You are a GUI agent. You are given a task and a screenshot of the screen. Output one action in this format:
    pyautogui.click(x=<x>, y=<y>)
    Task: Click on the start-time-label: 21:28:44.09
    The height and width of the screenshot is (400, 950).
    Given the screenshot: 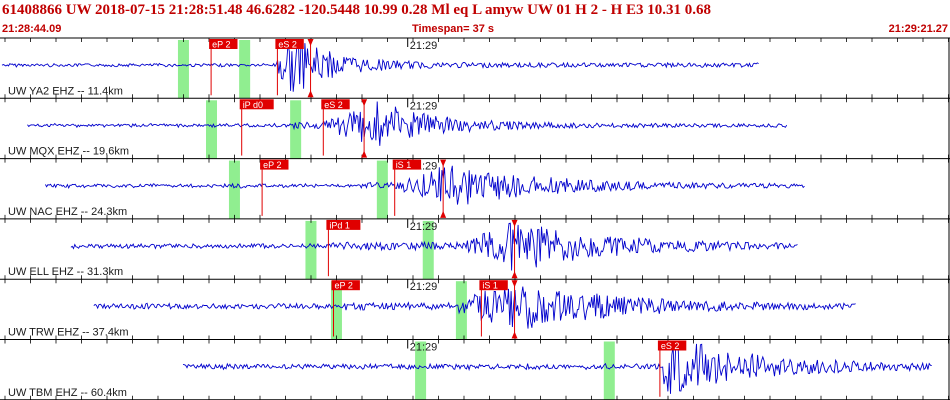 What is the action you would take?
    pyautogui.click(x=32, y=29)
    